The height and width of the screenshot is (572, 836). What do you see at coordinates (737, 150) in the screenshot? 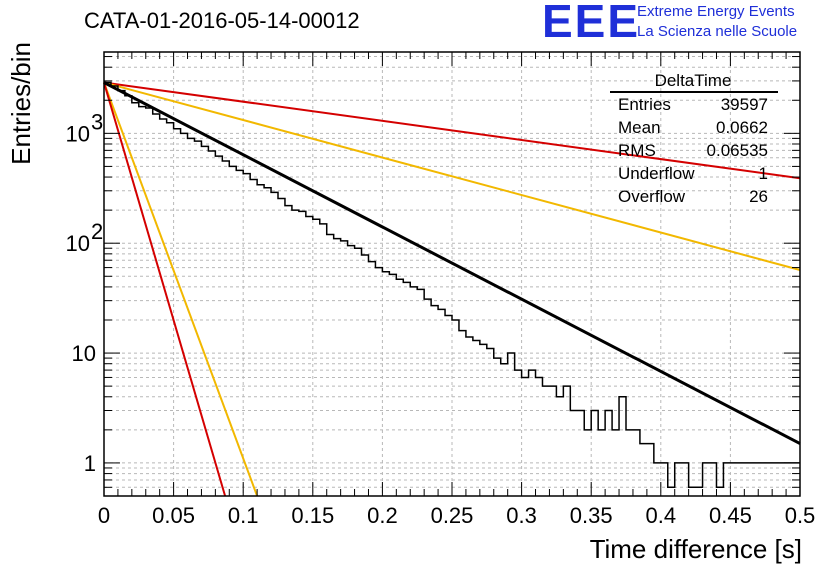
I see `stats-value-rms: 0.06535` at bounding box center [737, 150].